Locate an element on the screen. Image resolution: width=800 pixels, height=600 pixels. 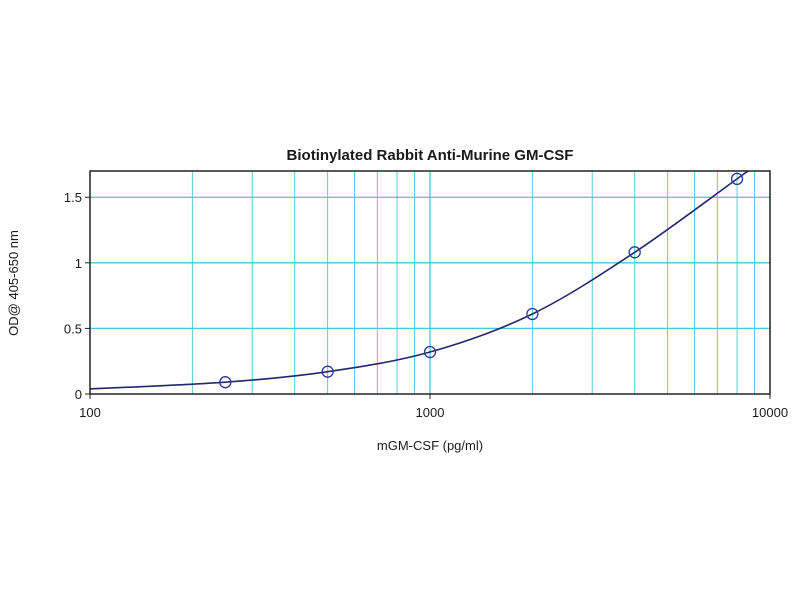
y-tick-label: 0 is located at coordinates (78, 394).